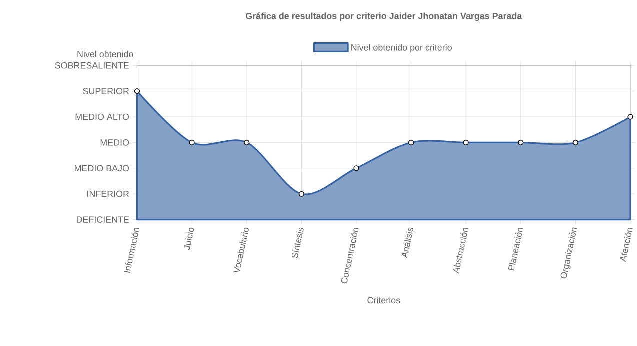 The image size is (637, 346). I want to click on x-tick-label: Análisis, so click(408, 243).